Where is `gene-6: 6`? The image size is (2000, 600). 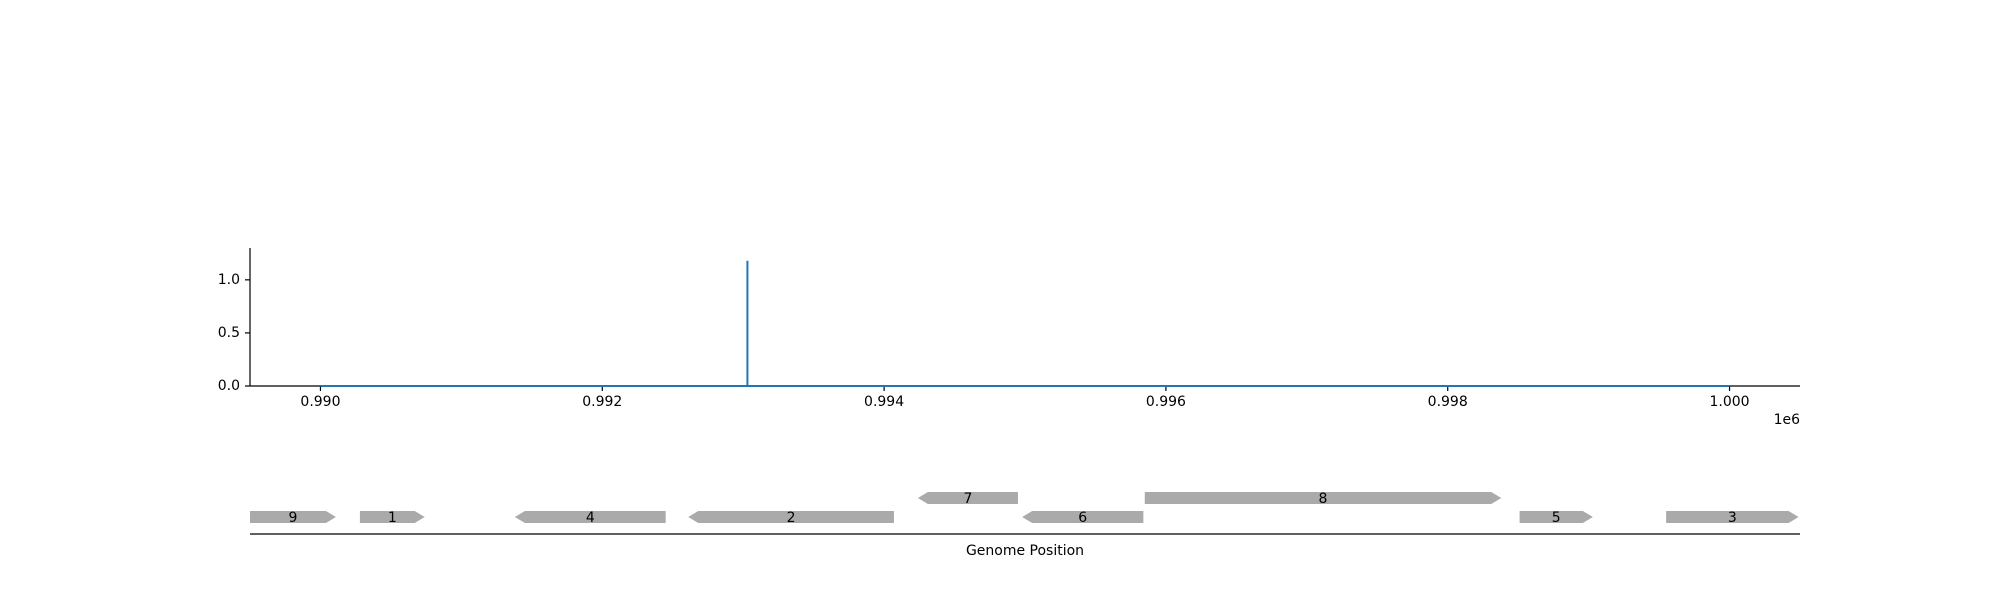
gene-6: 6 is located at coordinates (1083, 518).